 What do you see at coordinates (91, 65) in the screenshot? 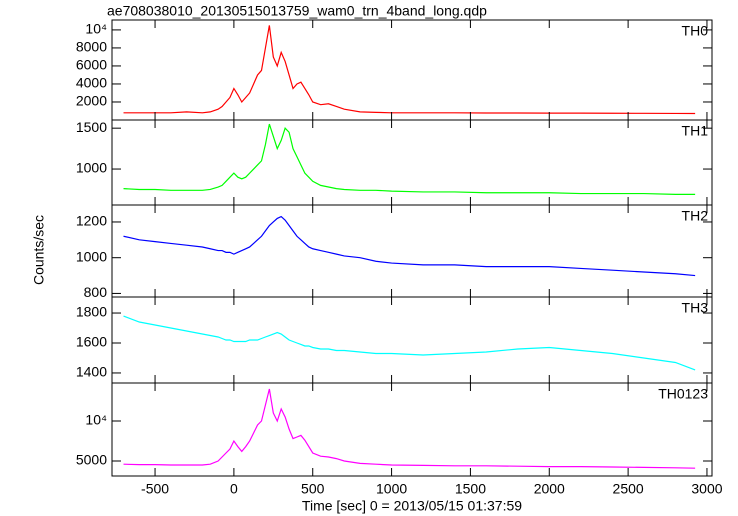
I see `y-tick-label: 6000` at bounding box center [91, 65].